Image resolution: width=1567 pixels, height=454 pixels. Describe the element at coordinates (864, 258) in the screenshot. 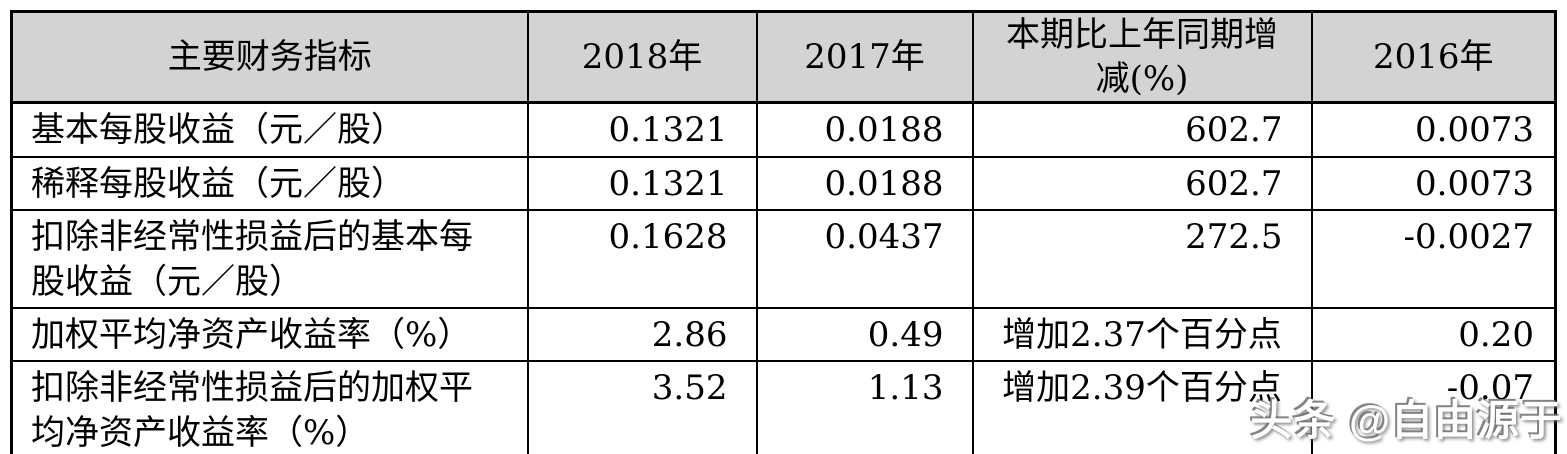

I see `cell-2017: 0.0437` at that location.